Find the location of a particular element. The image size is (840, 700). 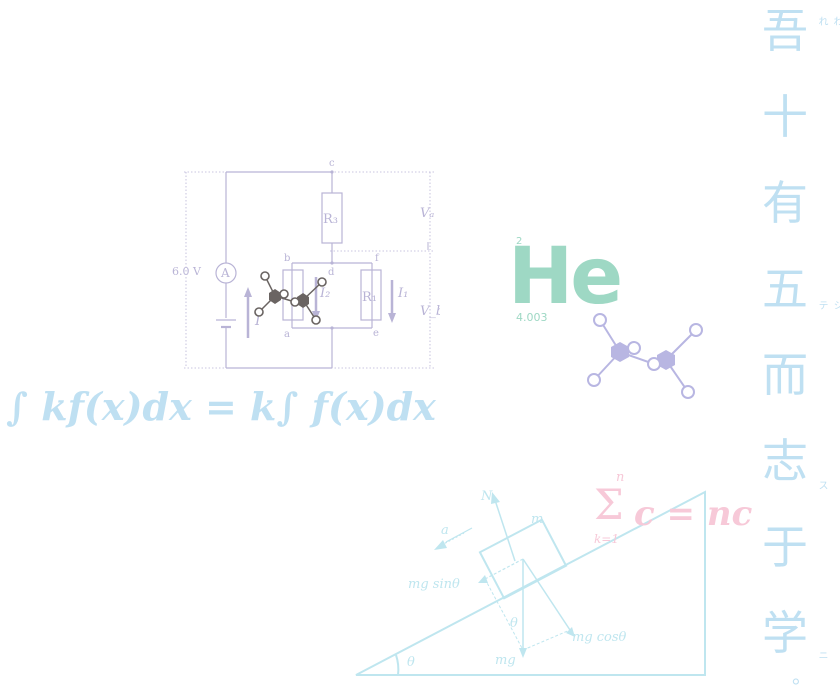

normal-force-label: N is located at coordinates (486, 496).